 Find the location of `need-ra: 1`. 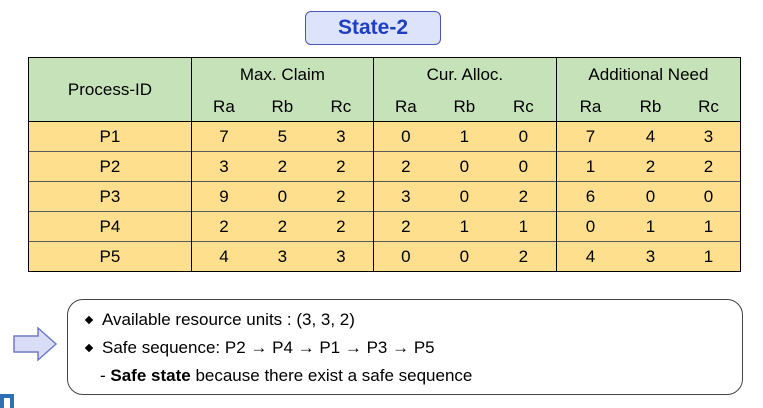

need-ra: 1 is located at coordinates (590, 166).